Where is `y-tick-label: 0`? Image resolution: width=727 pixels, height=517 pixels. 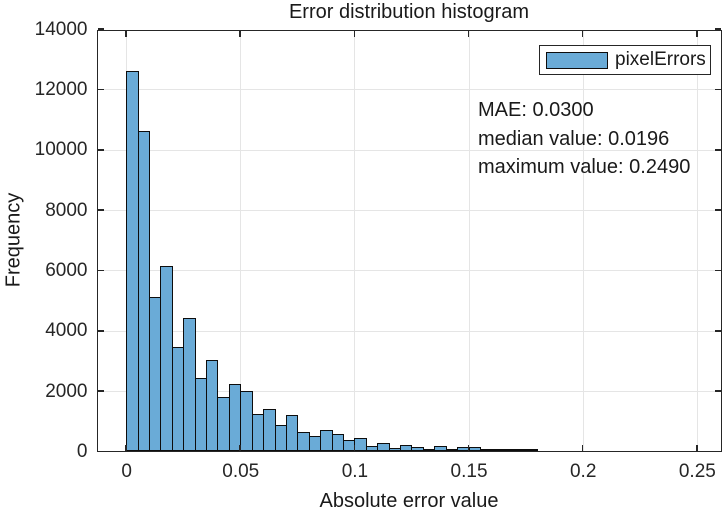 y-tick-label: 0 is located at coordinates (82, 451).